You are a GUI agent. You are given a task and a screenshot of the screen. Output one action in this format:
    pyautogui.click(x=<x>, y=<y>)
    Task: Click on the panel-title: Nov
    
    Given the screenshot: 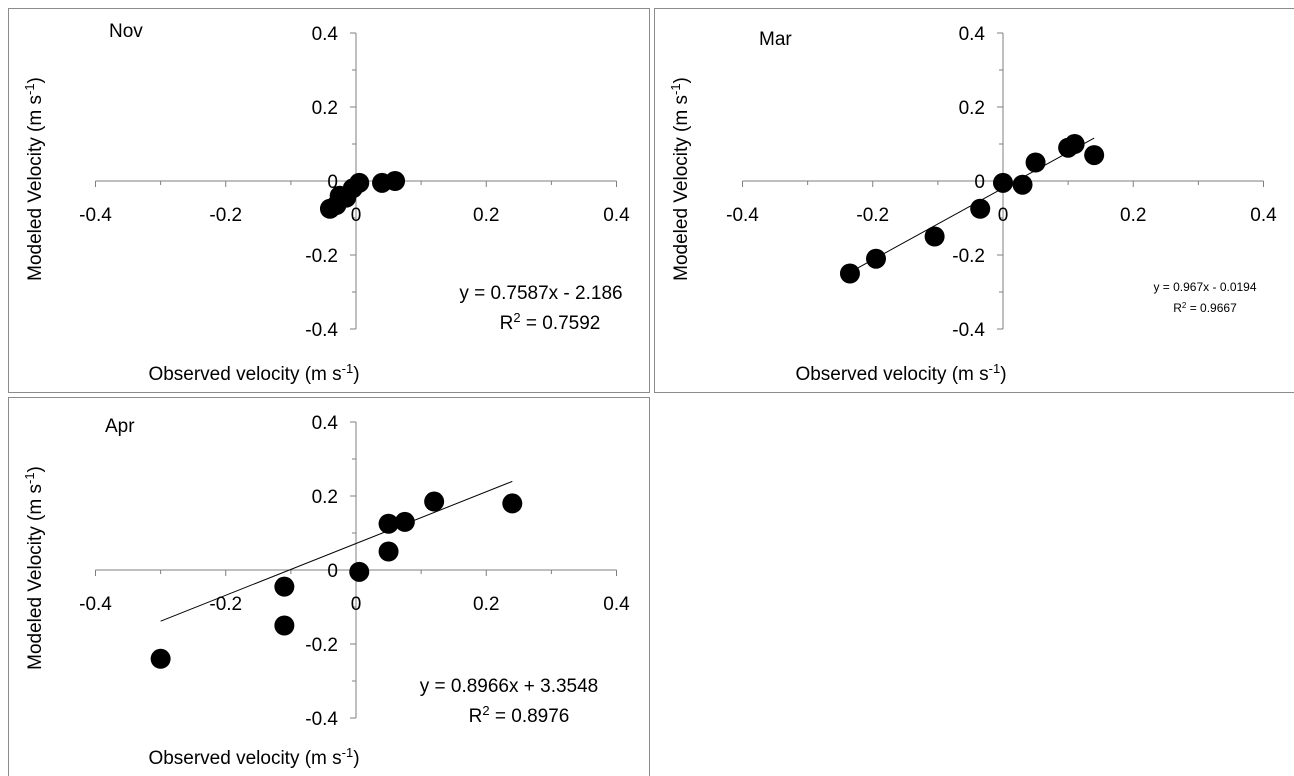 What is the action you would take?
    pyautogui.click(x=126, y=31)
    